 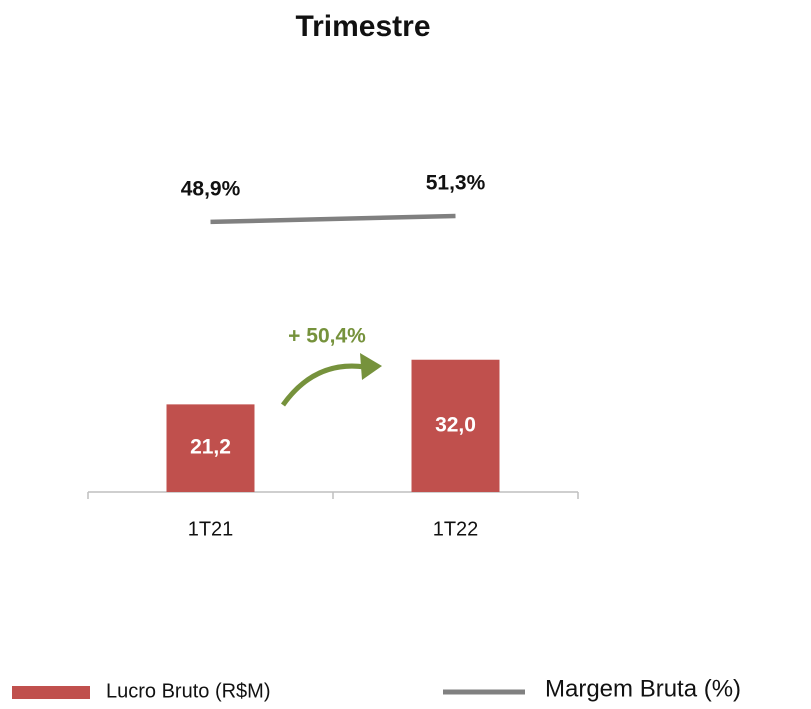 I want to click on x-tick-label: 1T21, so click(x=211, y=529).